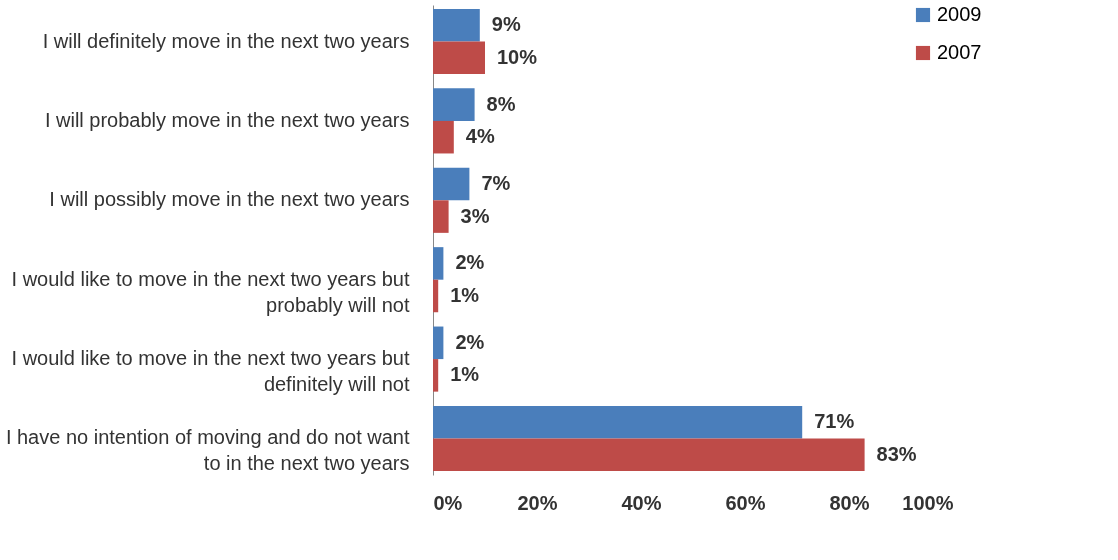 This screenshot has width=1118, height=560. Describe the element at coordinates (834, 421) in the screenshot. I see `data-label: 71%` at that location.